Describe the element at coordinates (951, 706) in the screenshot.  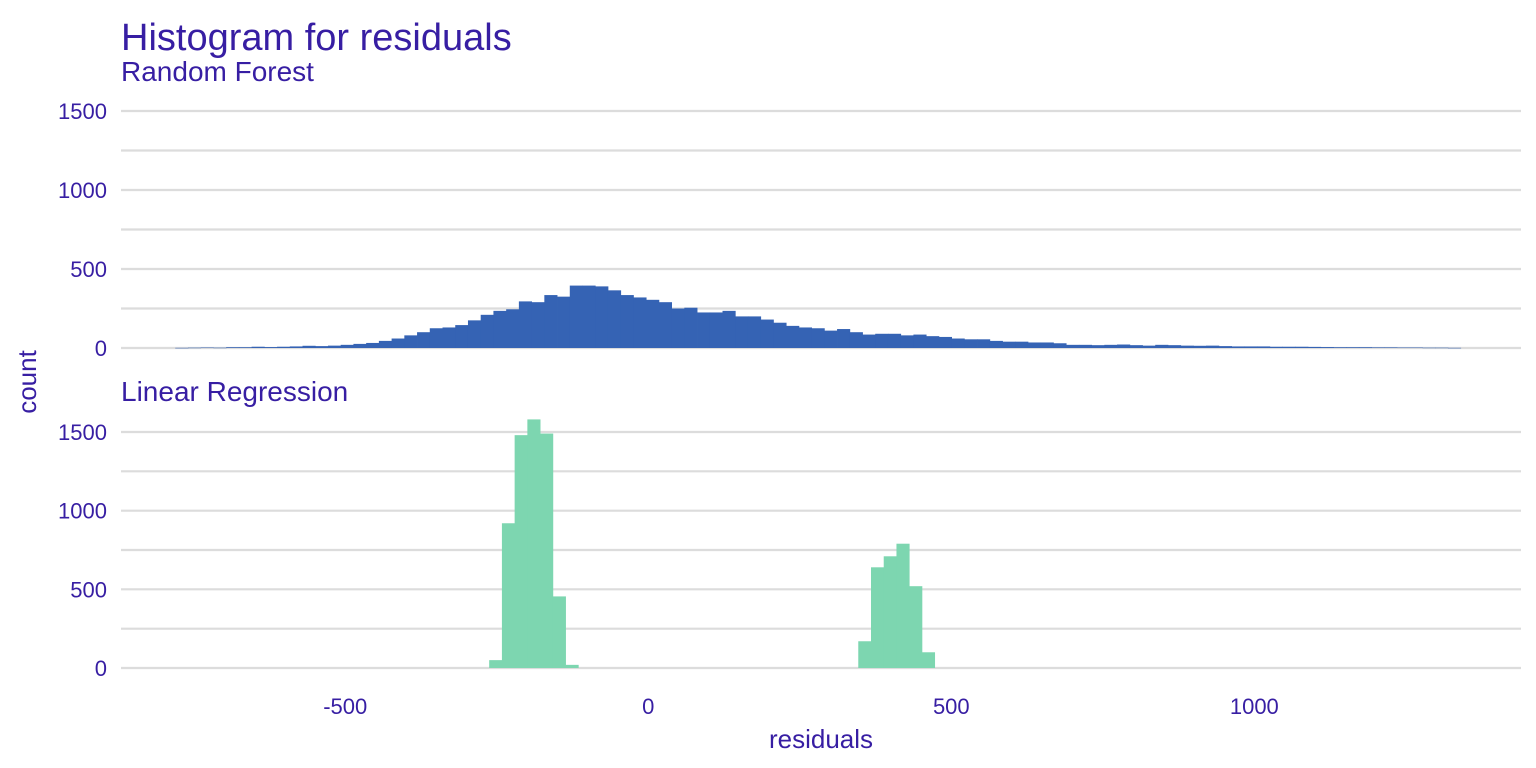
I see `x-tick-label: 500` at that location.